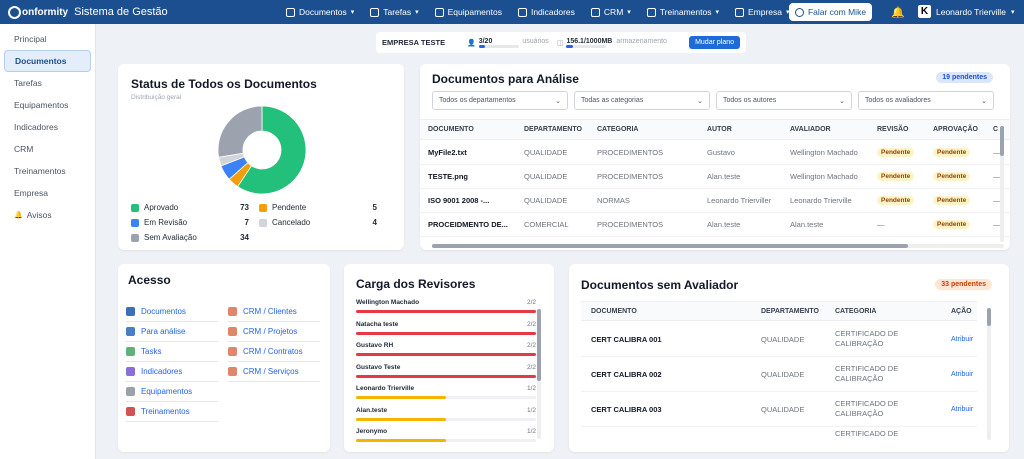 The height and width of the screenshot is (459, 1024). I want to click on table-cell: PROCEDIMENTOS, so click(630, 176).